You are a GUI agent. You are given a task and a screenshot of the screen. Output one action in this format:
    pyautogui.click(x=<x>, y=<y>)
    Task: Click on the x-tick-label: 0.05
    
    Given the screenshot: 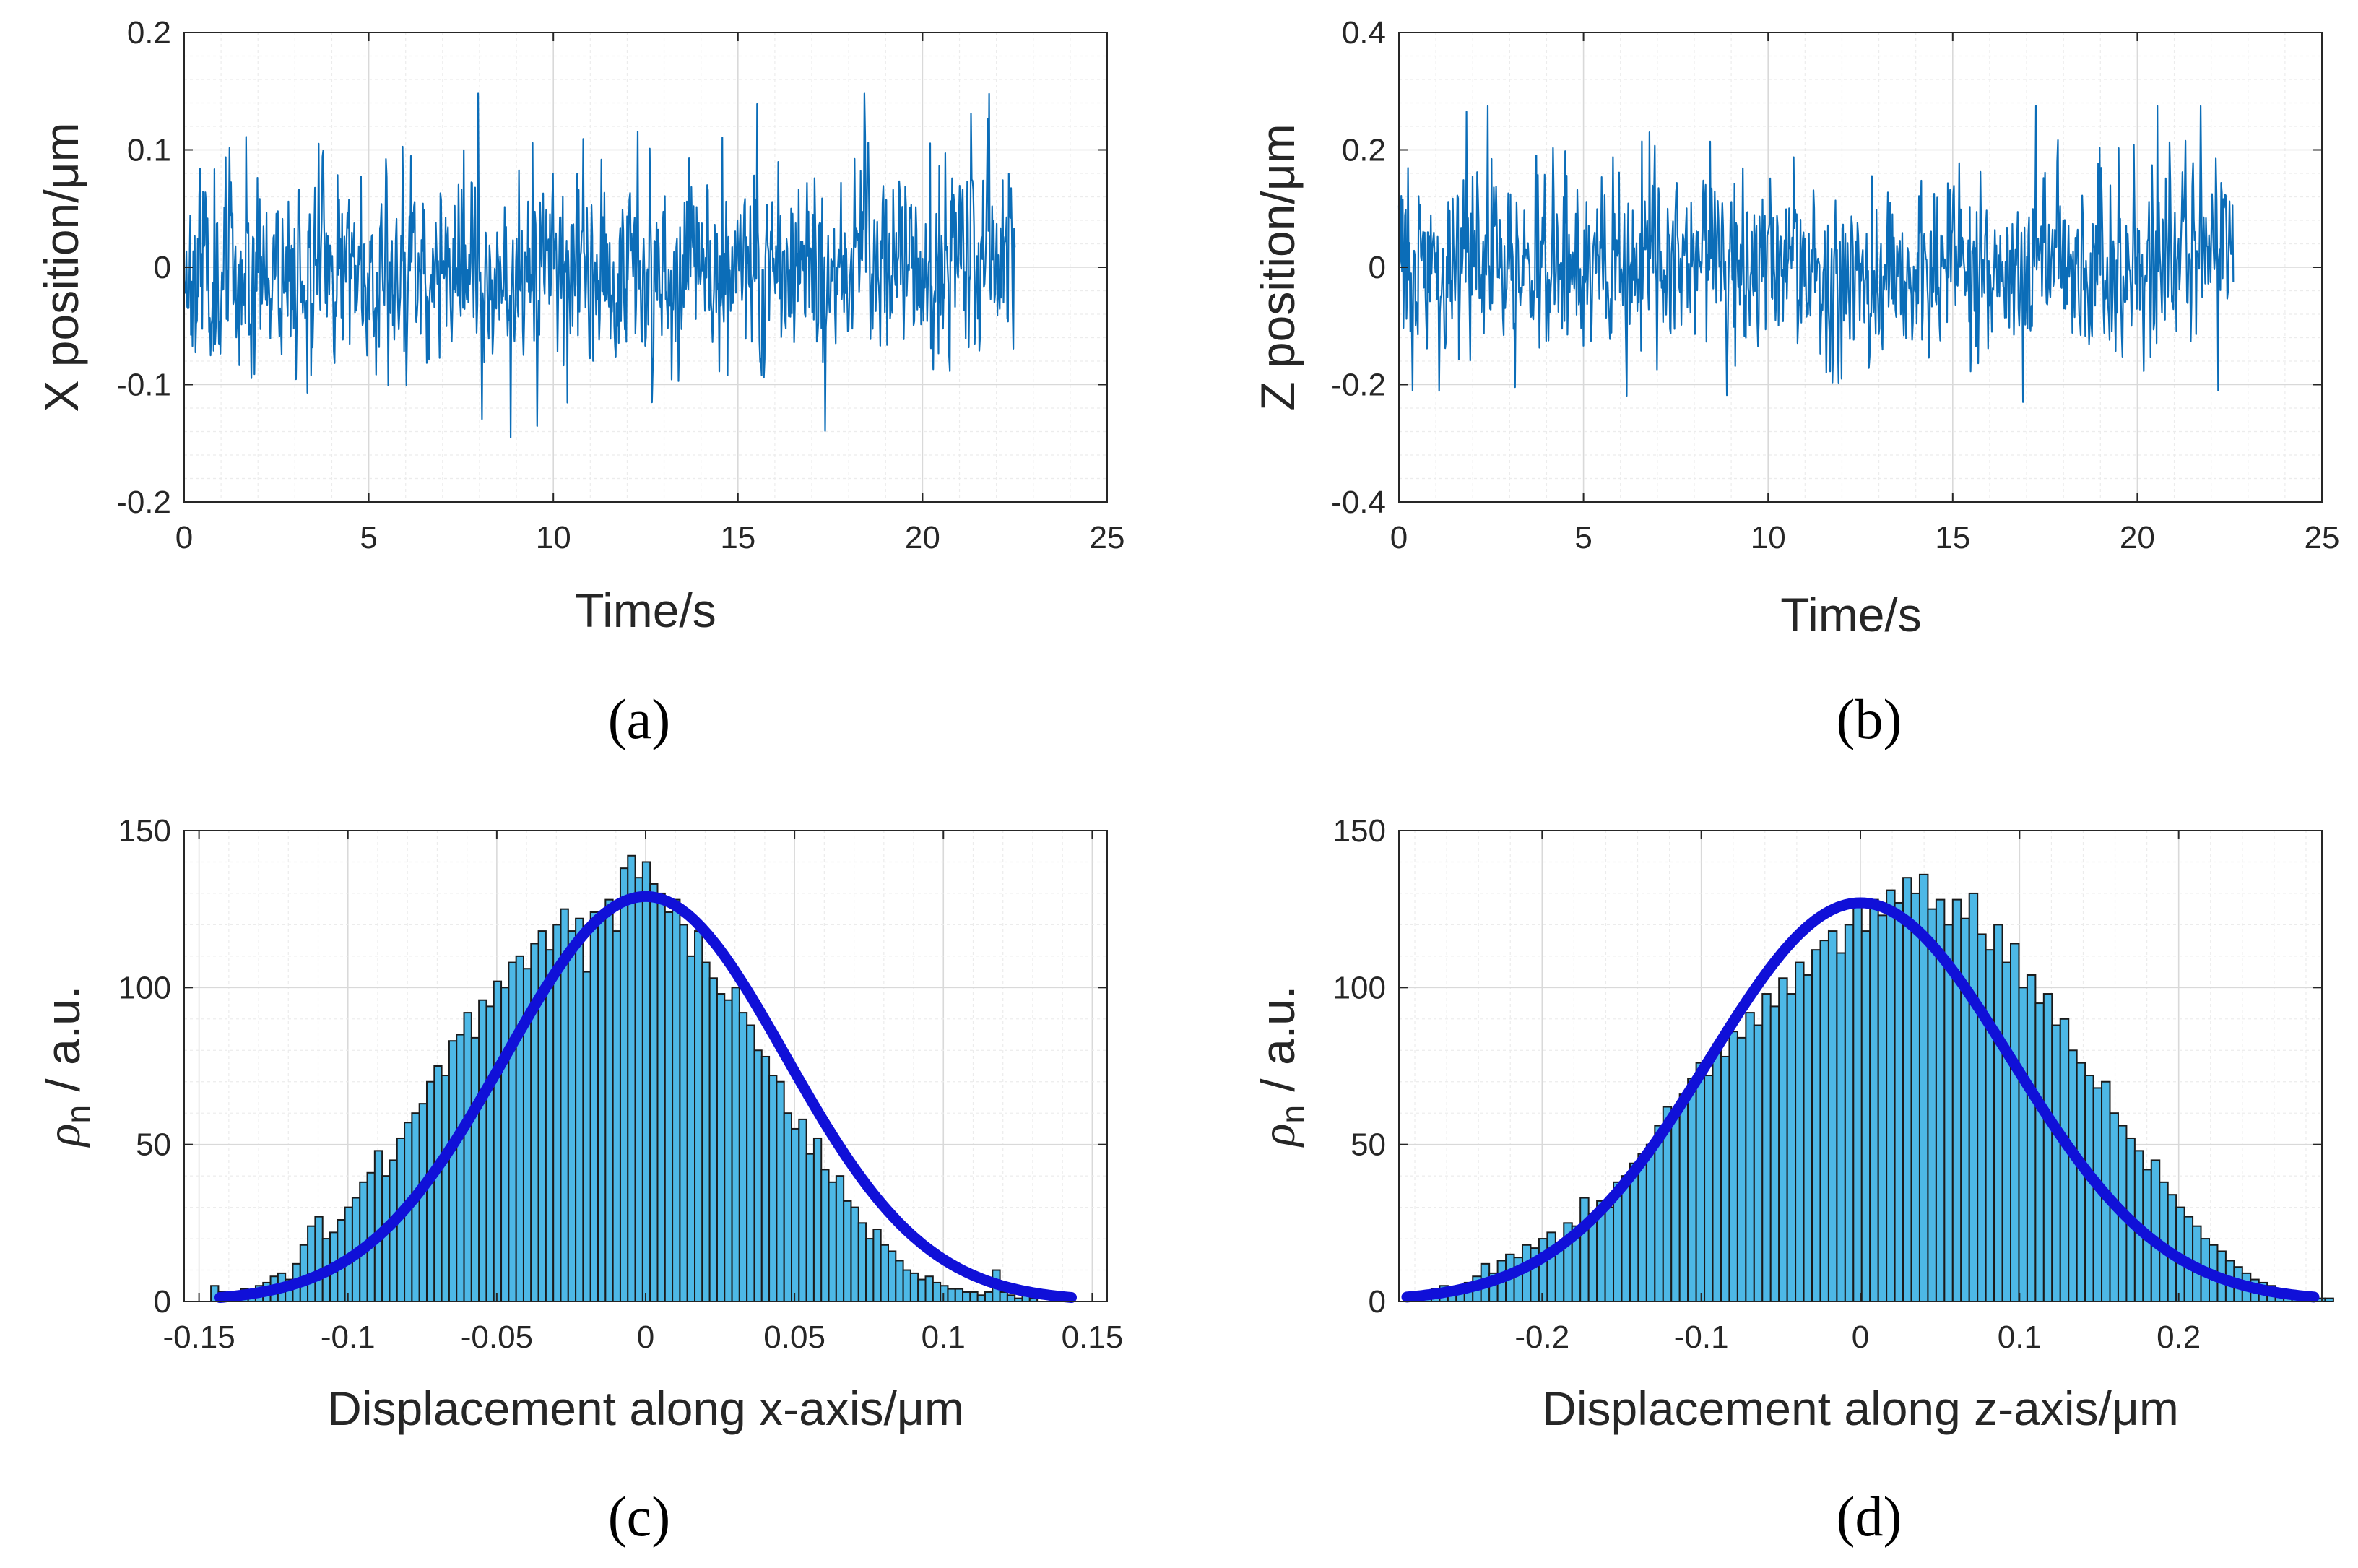 What is the action you would take?
    pyautogui.click(x=794, y=1337)
    